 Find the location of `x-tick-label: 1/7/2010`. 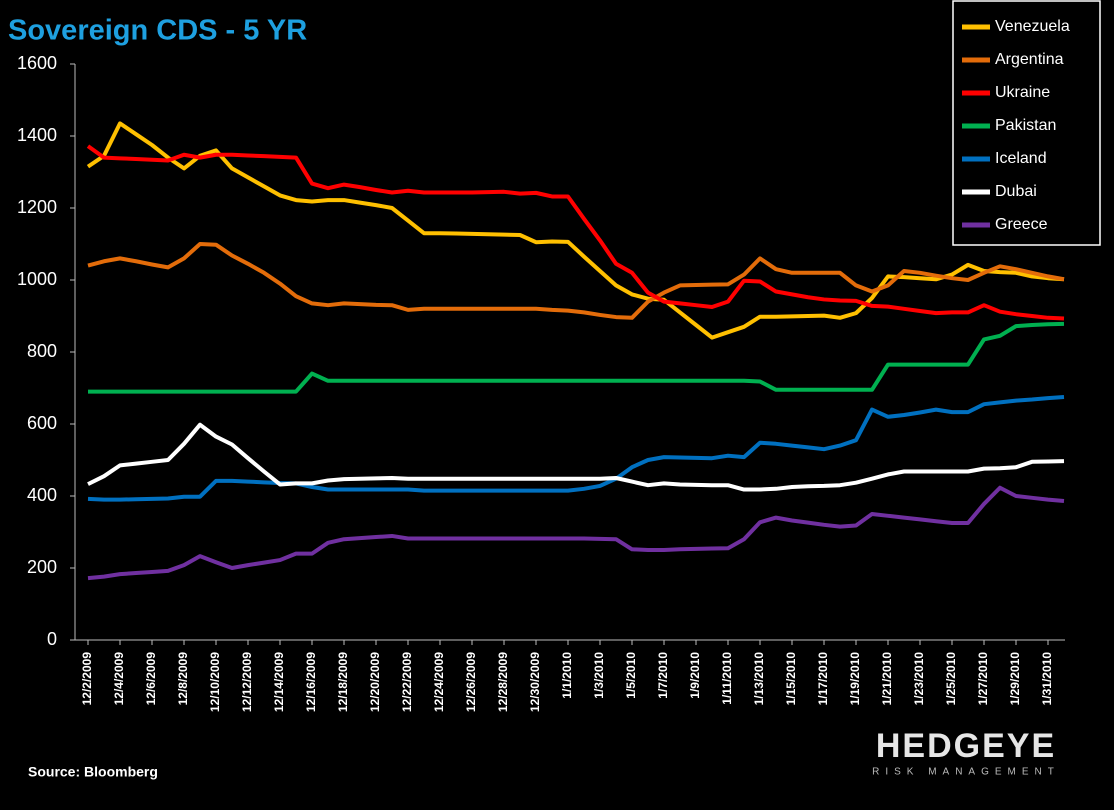

x-tick-label: 1/7/2010 is located at coordinates (663, 675).